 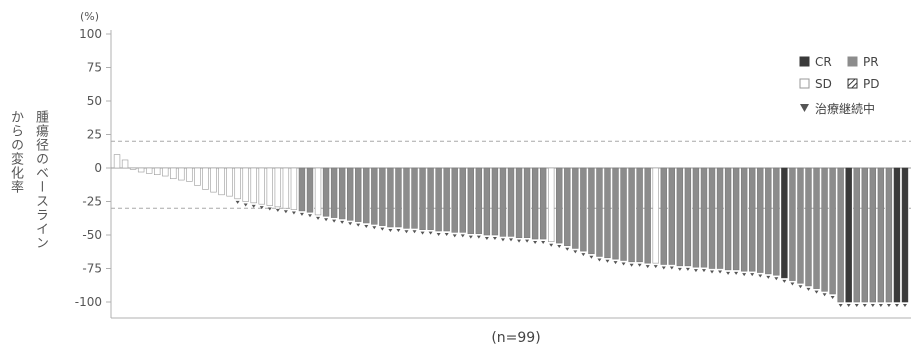 I want to click on y-tick-label: 75, so click(x=94, y=68).